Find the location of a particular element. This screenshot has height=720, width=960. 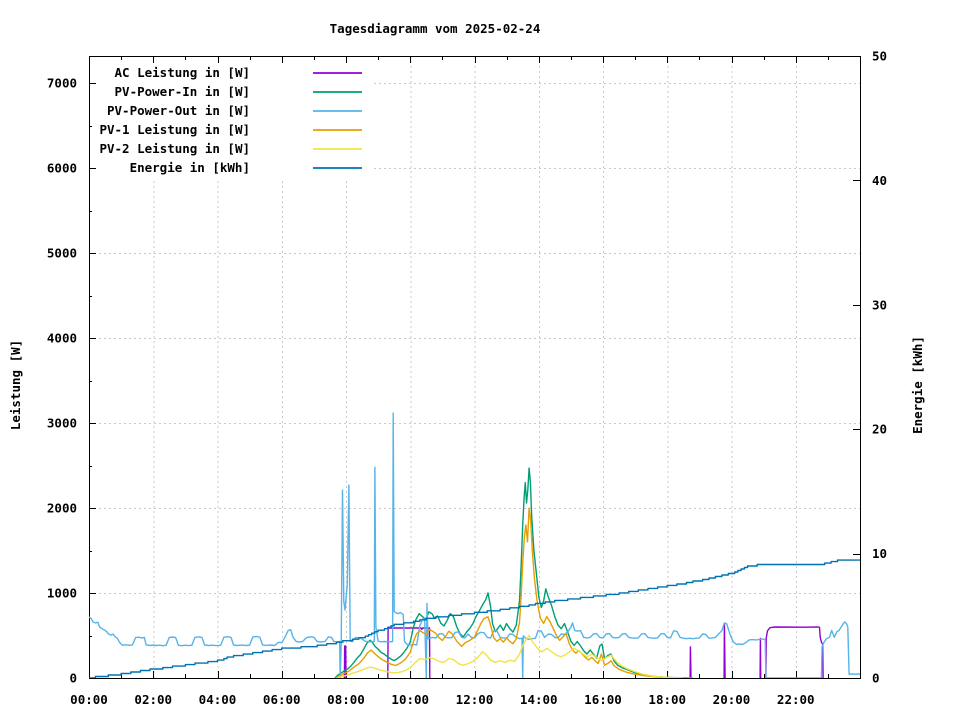

x-tick-label: 00:00 is located at coordinates (89, 699).